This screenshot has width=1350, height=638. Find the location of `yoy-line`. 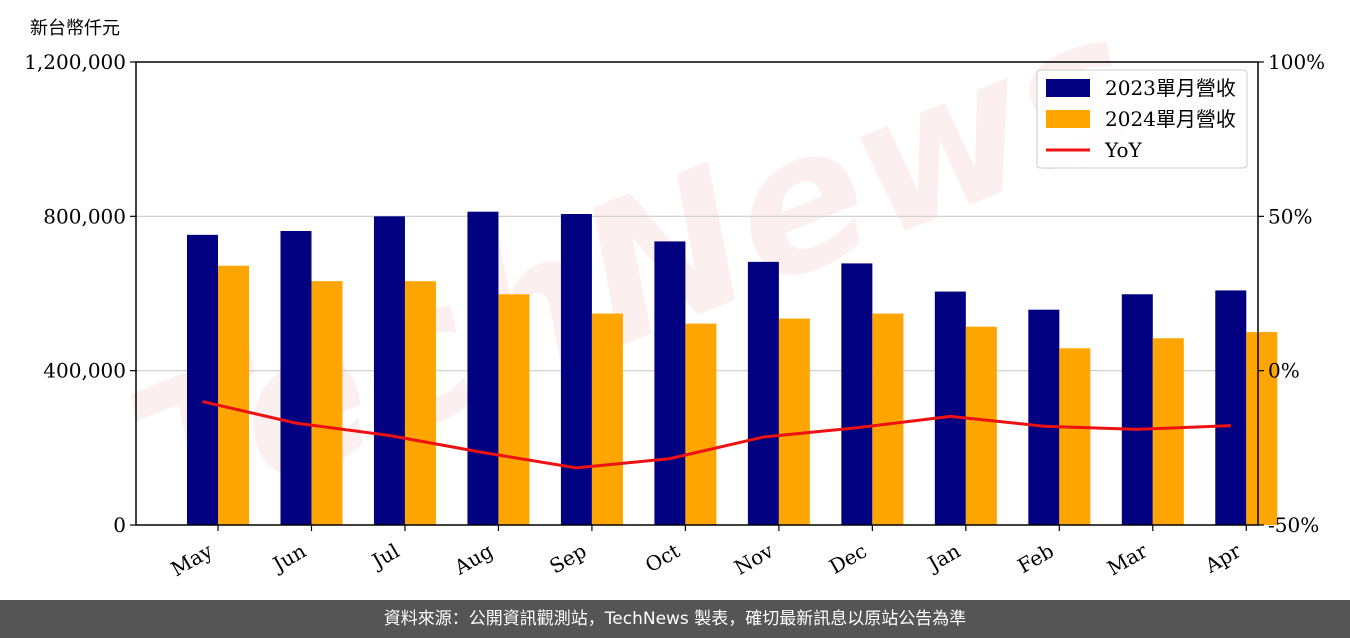

yoy-line is located at coordinates (716, 435).